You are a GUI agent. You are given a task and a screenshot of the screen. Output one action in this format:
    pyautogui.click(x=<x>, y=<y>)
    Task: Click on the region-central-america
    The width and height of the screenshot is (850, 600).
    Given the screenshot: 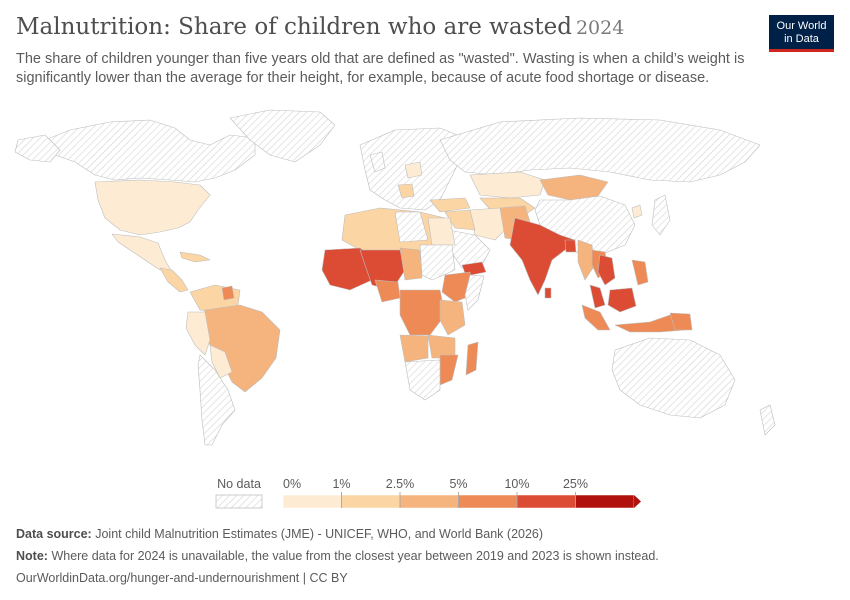 What is the action you would take?
    pyautogui.click(x=174, y=280)
    